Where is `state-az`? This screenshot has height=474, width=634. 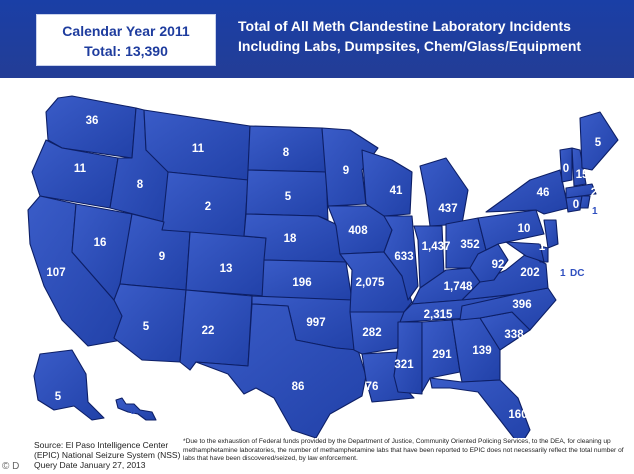 state-az is located at coordinates (150, 323).